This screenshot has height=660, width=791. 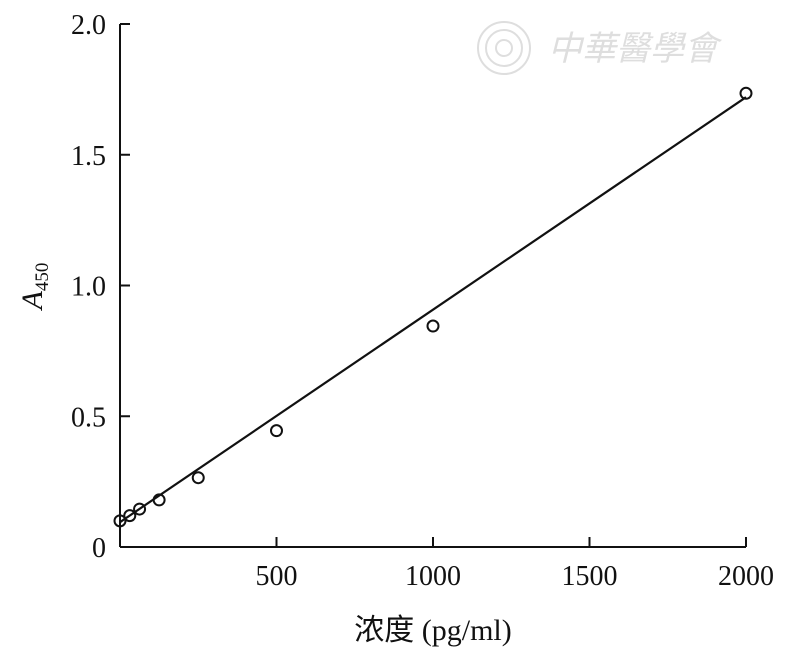 I want to click on y-axis-title-main: A, so click(x=32, y=300).